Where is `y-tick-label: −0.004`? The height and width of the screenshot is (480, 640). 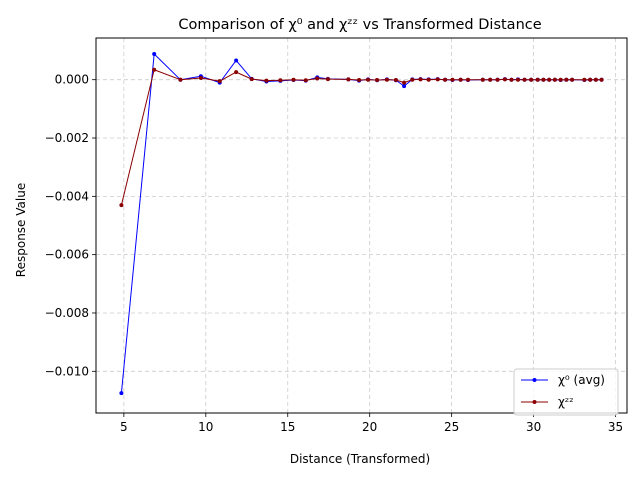
y-tick-label: −0.004 is located at coordinates (67, 196).